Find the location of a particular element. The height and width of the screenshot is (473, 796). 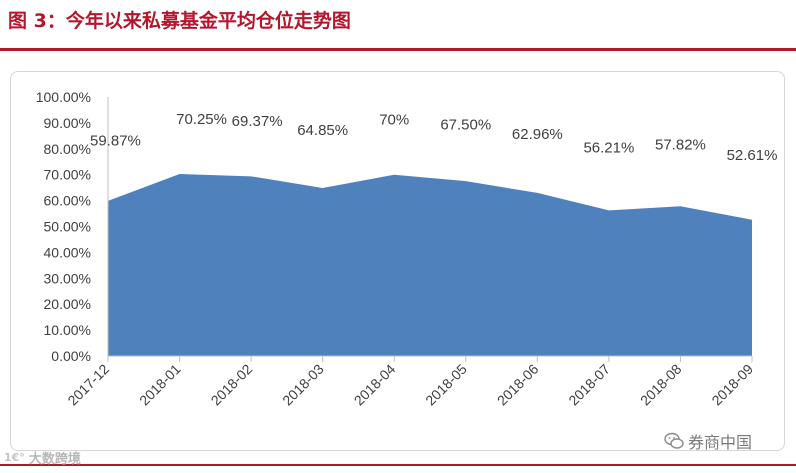

wechat-icon is located at coordinates (674, 441).